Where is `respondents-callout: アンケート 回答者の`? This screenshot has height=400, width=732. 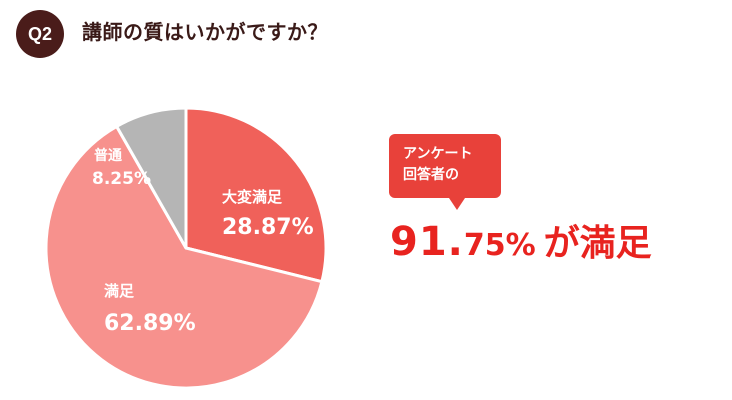 respondents-callout: アンケート 回答者の is located at coordinates (445, 166).